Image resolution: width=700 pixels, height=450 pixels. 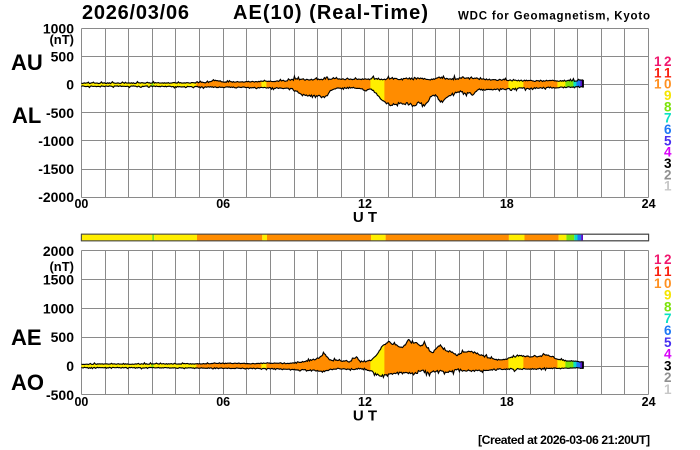 What do you see at coordinates (564, 440) in the screenshot?
I see `svg-text:[Created at 2026-03-06 21:20UT: [Created at 2026-03-06 21:20UT]` at bounding box center [564, 440].